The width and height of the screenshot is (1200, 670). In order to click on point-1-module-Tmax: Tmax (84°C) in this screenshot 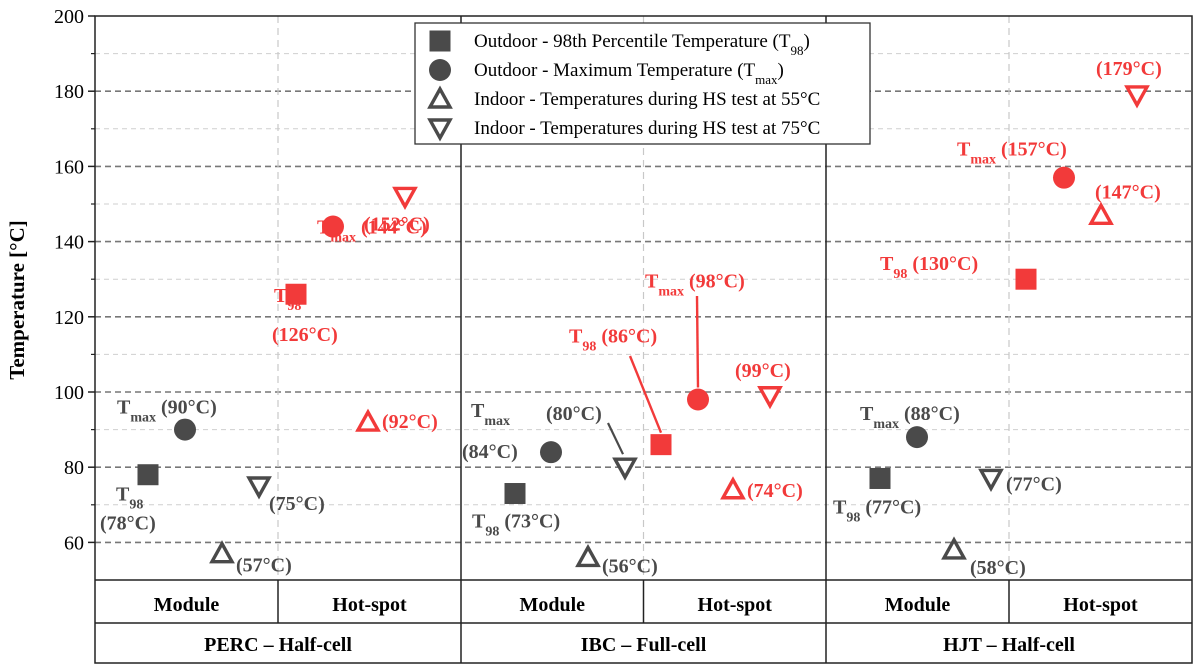, I will do `click(512, 432)`.